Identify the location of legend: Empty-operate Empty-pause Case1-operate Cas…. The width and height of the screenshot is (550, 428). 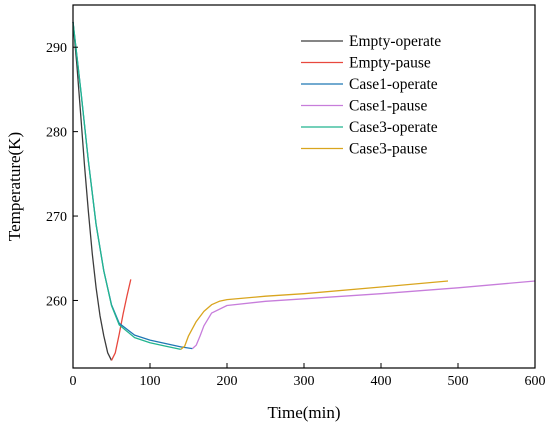
(371, 95).